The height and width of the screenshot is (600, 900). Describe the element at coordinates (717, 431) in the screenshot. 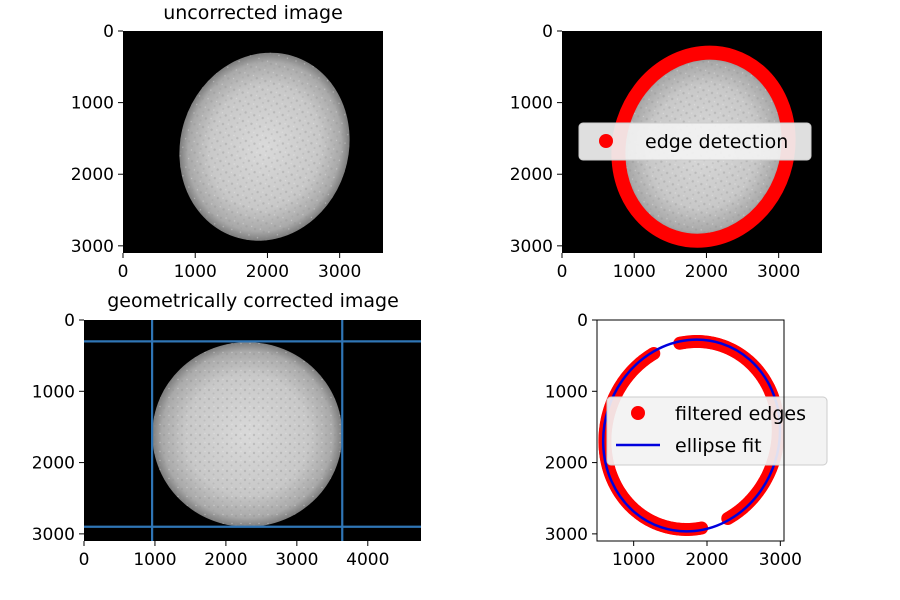

I see `legend: filtered edges ellipse fit` at that location.